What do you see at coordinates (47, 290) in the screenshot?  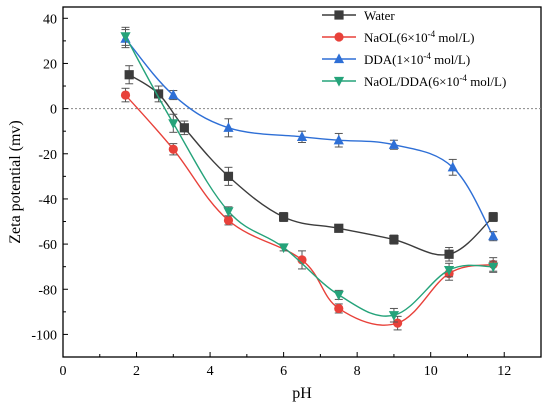 I see `y-tick-label: -80` at bounding box center [47, 290].